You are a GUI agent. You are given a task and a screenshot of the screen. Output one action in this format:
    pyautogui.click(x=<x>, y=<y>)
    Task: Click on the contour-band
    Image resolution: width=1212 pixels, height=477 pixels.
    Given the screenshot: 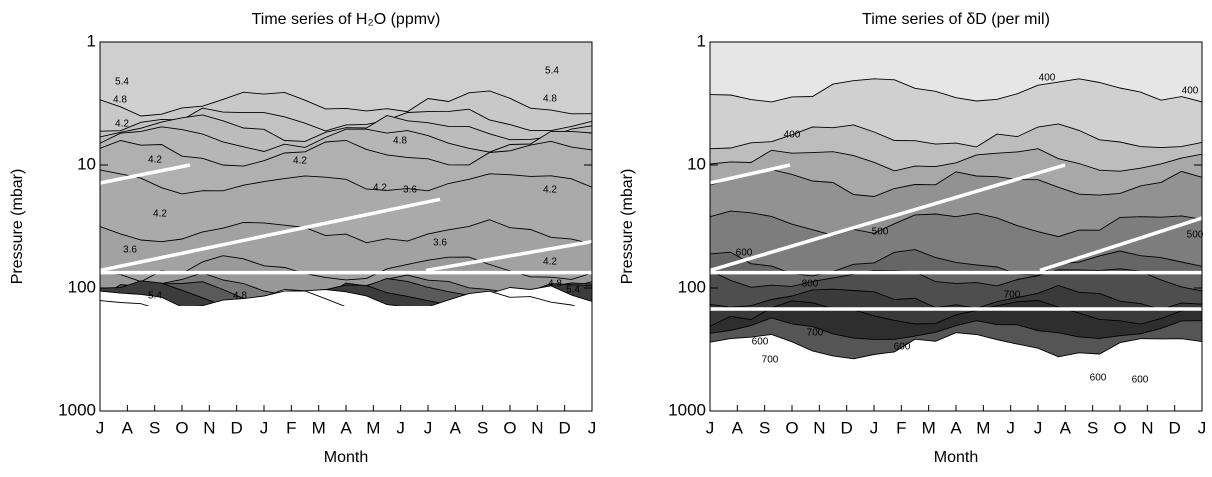 What is the action you would take?
    pyautogui.click(x=956, y=371)
    